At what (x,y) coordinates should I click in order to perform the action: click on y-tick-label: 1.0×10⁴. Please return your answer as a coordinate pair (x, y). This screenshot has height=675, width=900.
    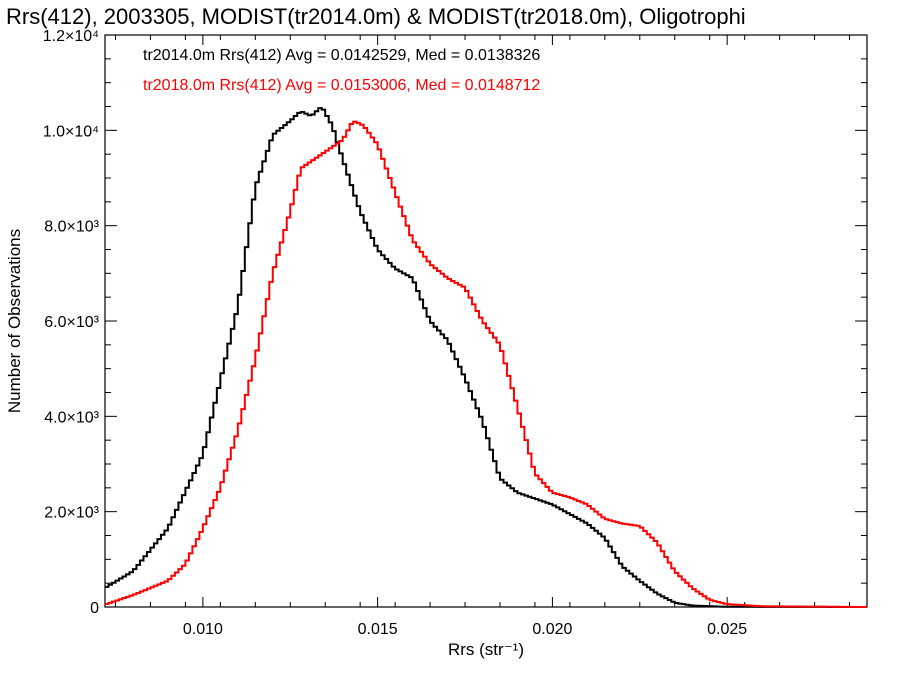
    Looking at the image, I should click on (71, 131).